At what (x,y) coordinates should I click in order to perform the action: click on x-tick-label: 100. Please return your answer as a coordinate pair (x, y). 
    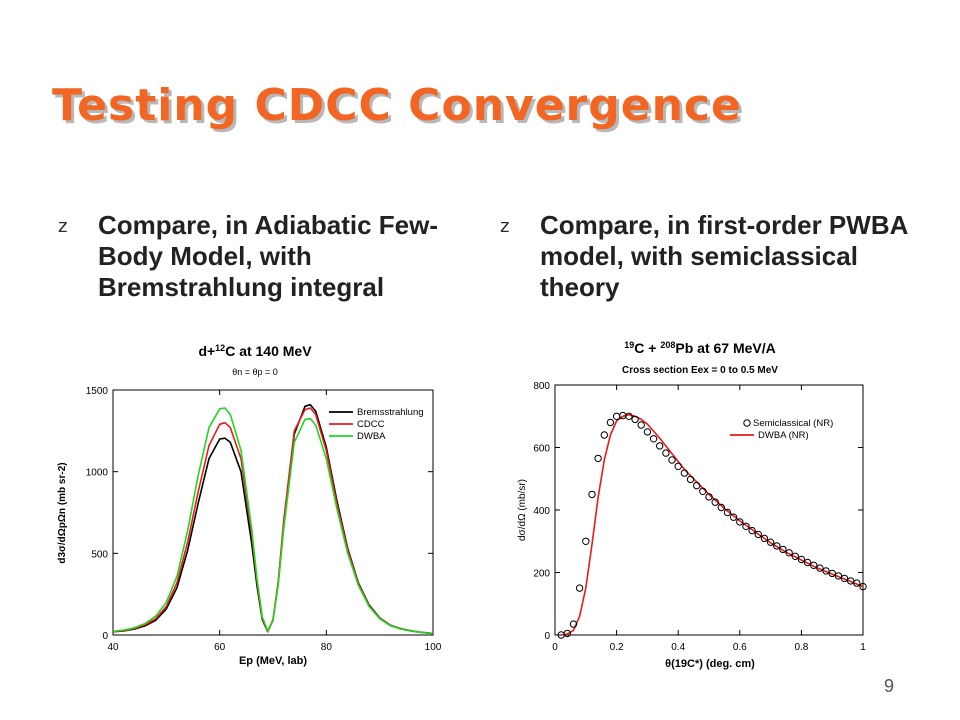
    Looking at the image, I should click on (433, 647).